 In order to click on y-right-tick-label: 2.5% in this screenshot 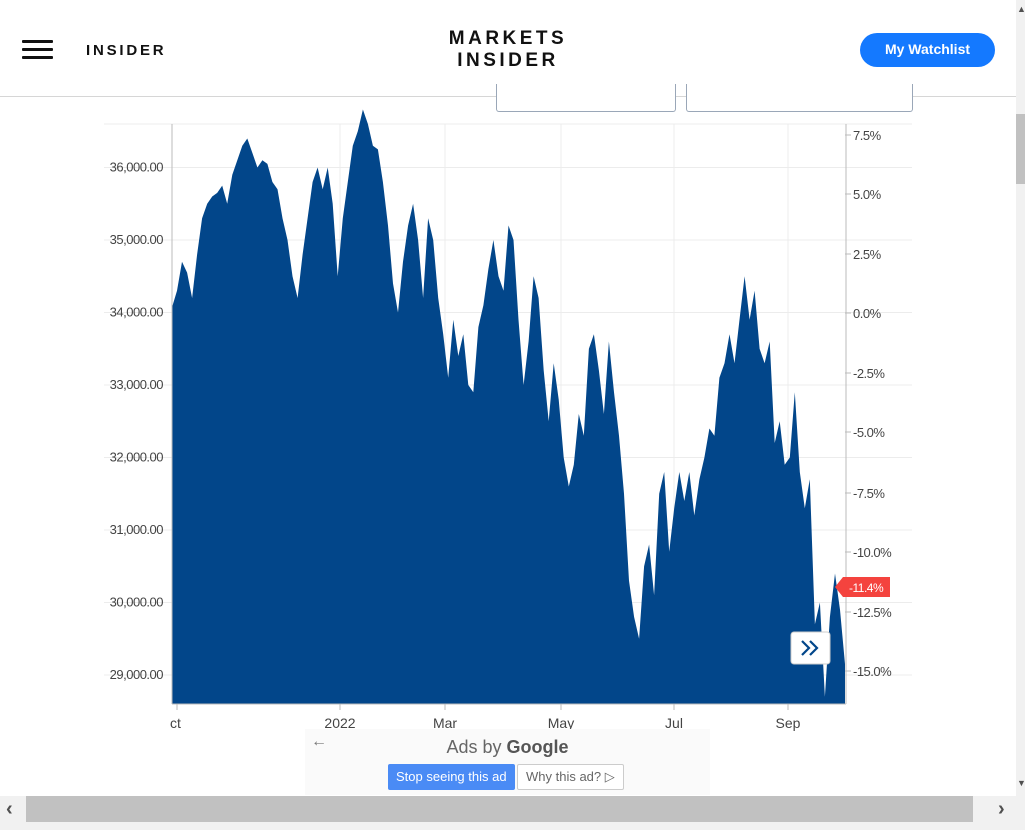, I will do `click(867, 254)`.